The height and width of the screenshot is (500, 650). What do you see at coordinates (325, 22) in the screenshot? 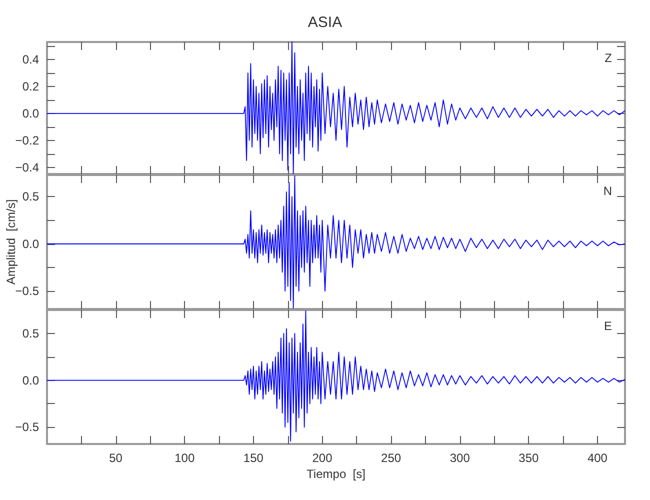
I see `chart-title: ASIA` at bounding box center [325, 22].